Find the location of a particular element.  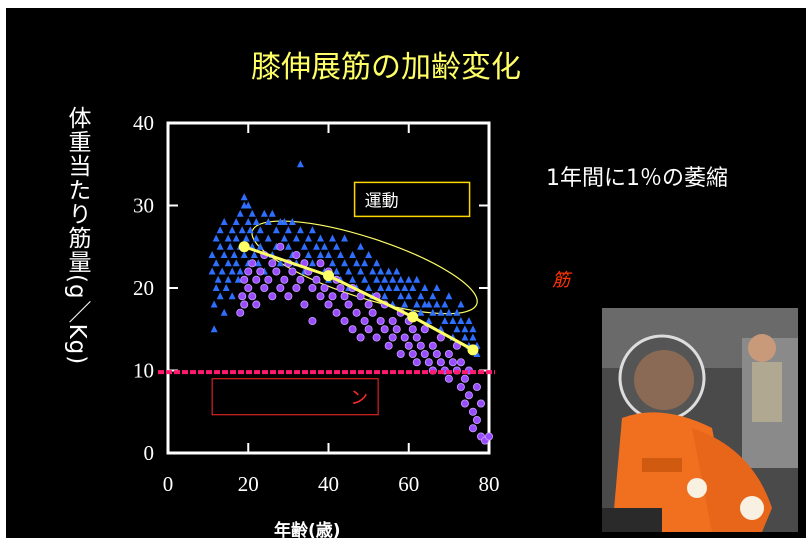

x-tick-label: 0 is located at coordinates (168, 484).